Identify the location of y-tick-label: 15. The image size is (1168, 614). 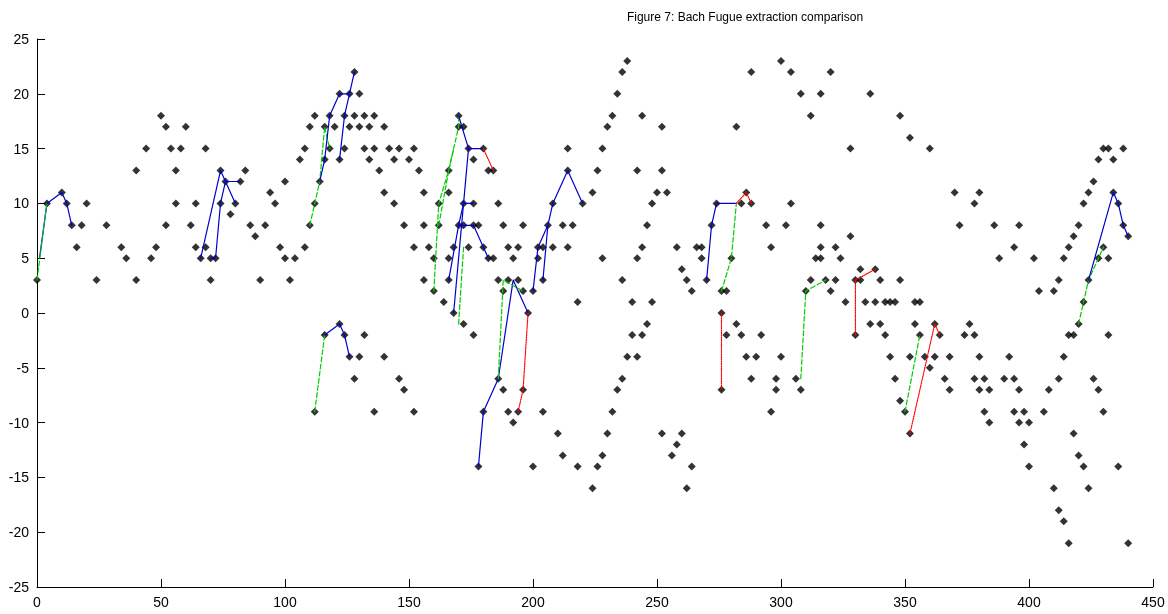
(21, 148).